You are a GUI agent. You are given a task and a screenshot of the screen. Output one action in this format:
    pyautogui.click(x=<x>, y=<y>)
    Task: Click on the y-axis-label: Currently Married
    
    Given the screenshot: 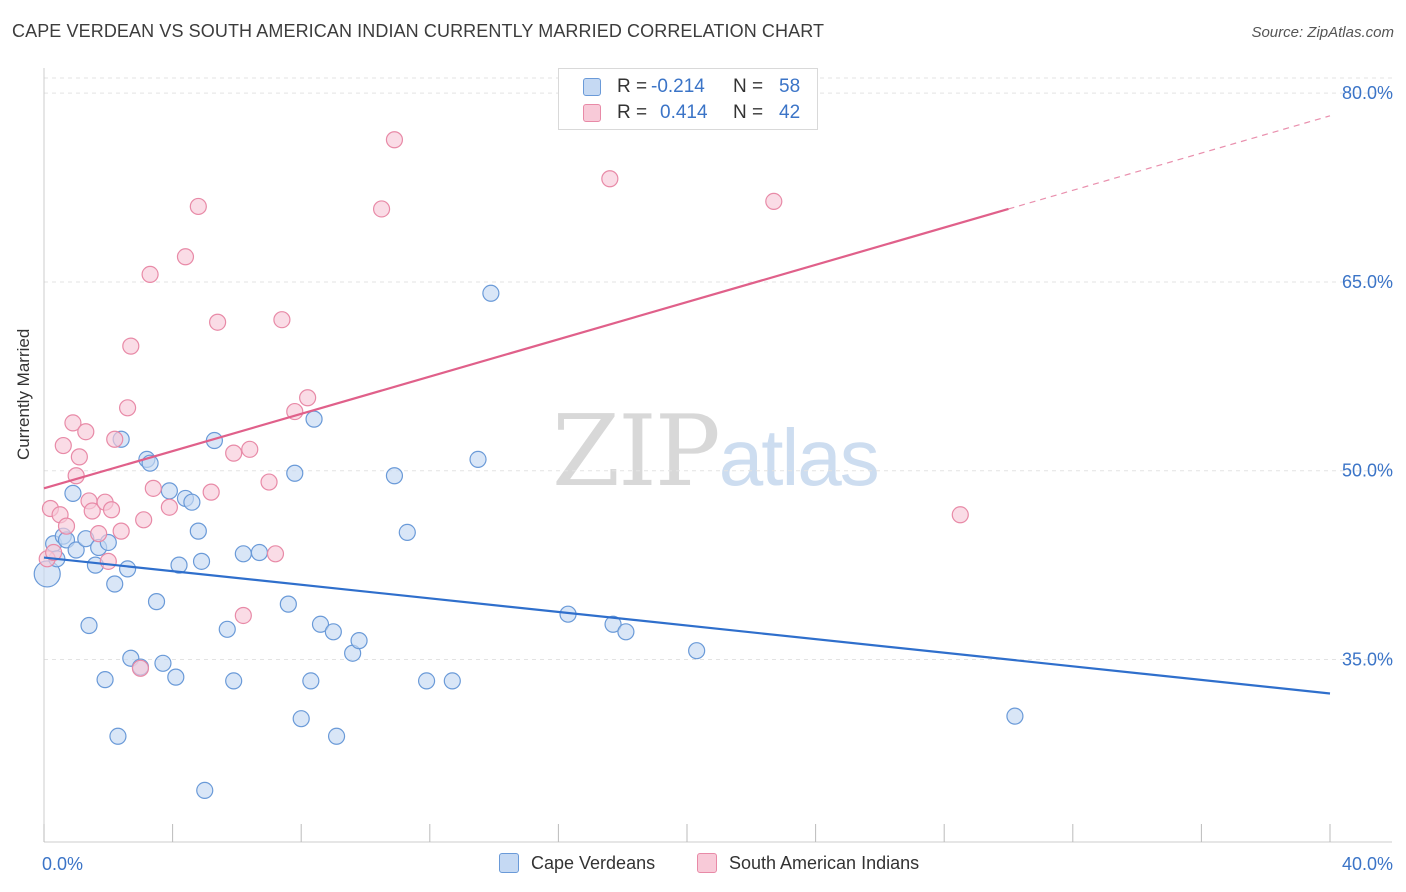 What is the action you would take?
    pyautogui.click(x=23, y=394)
    